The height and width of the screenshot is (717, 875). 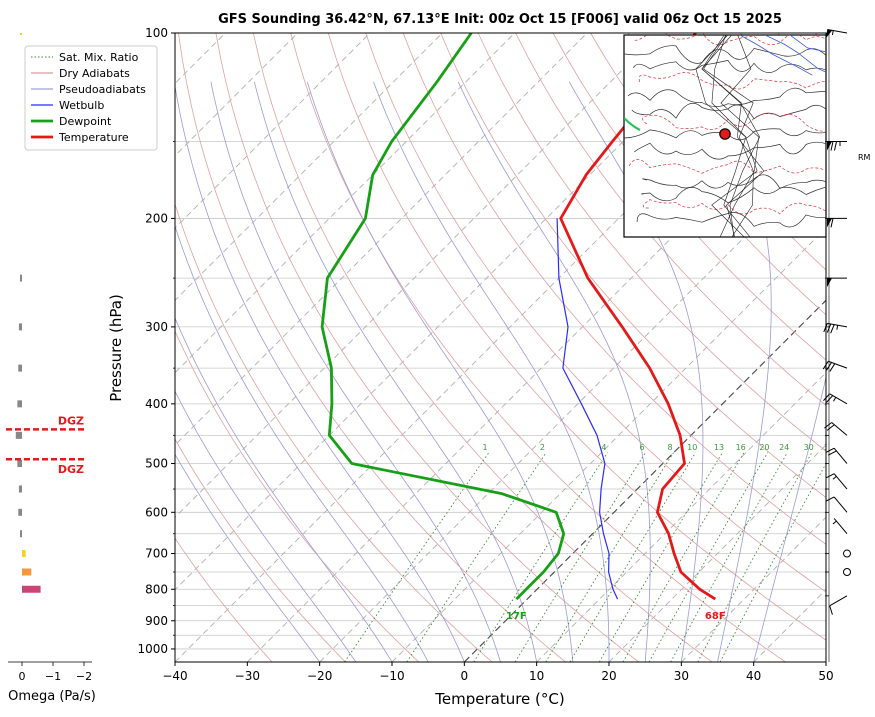 What do you see at coordinates (152, 649) in the screenshot?
I see `y-tick-label: 1000` at bounding box center [152, 649].